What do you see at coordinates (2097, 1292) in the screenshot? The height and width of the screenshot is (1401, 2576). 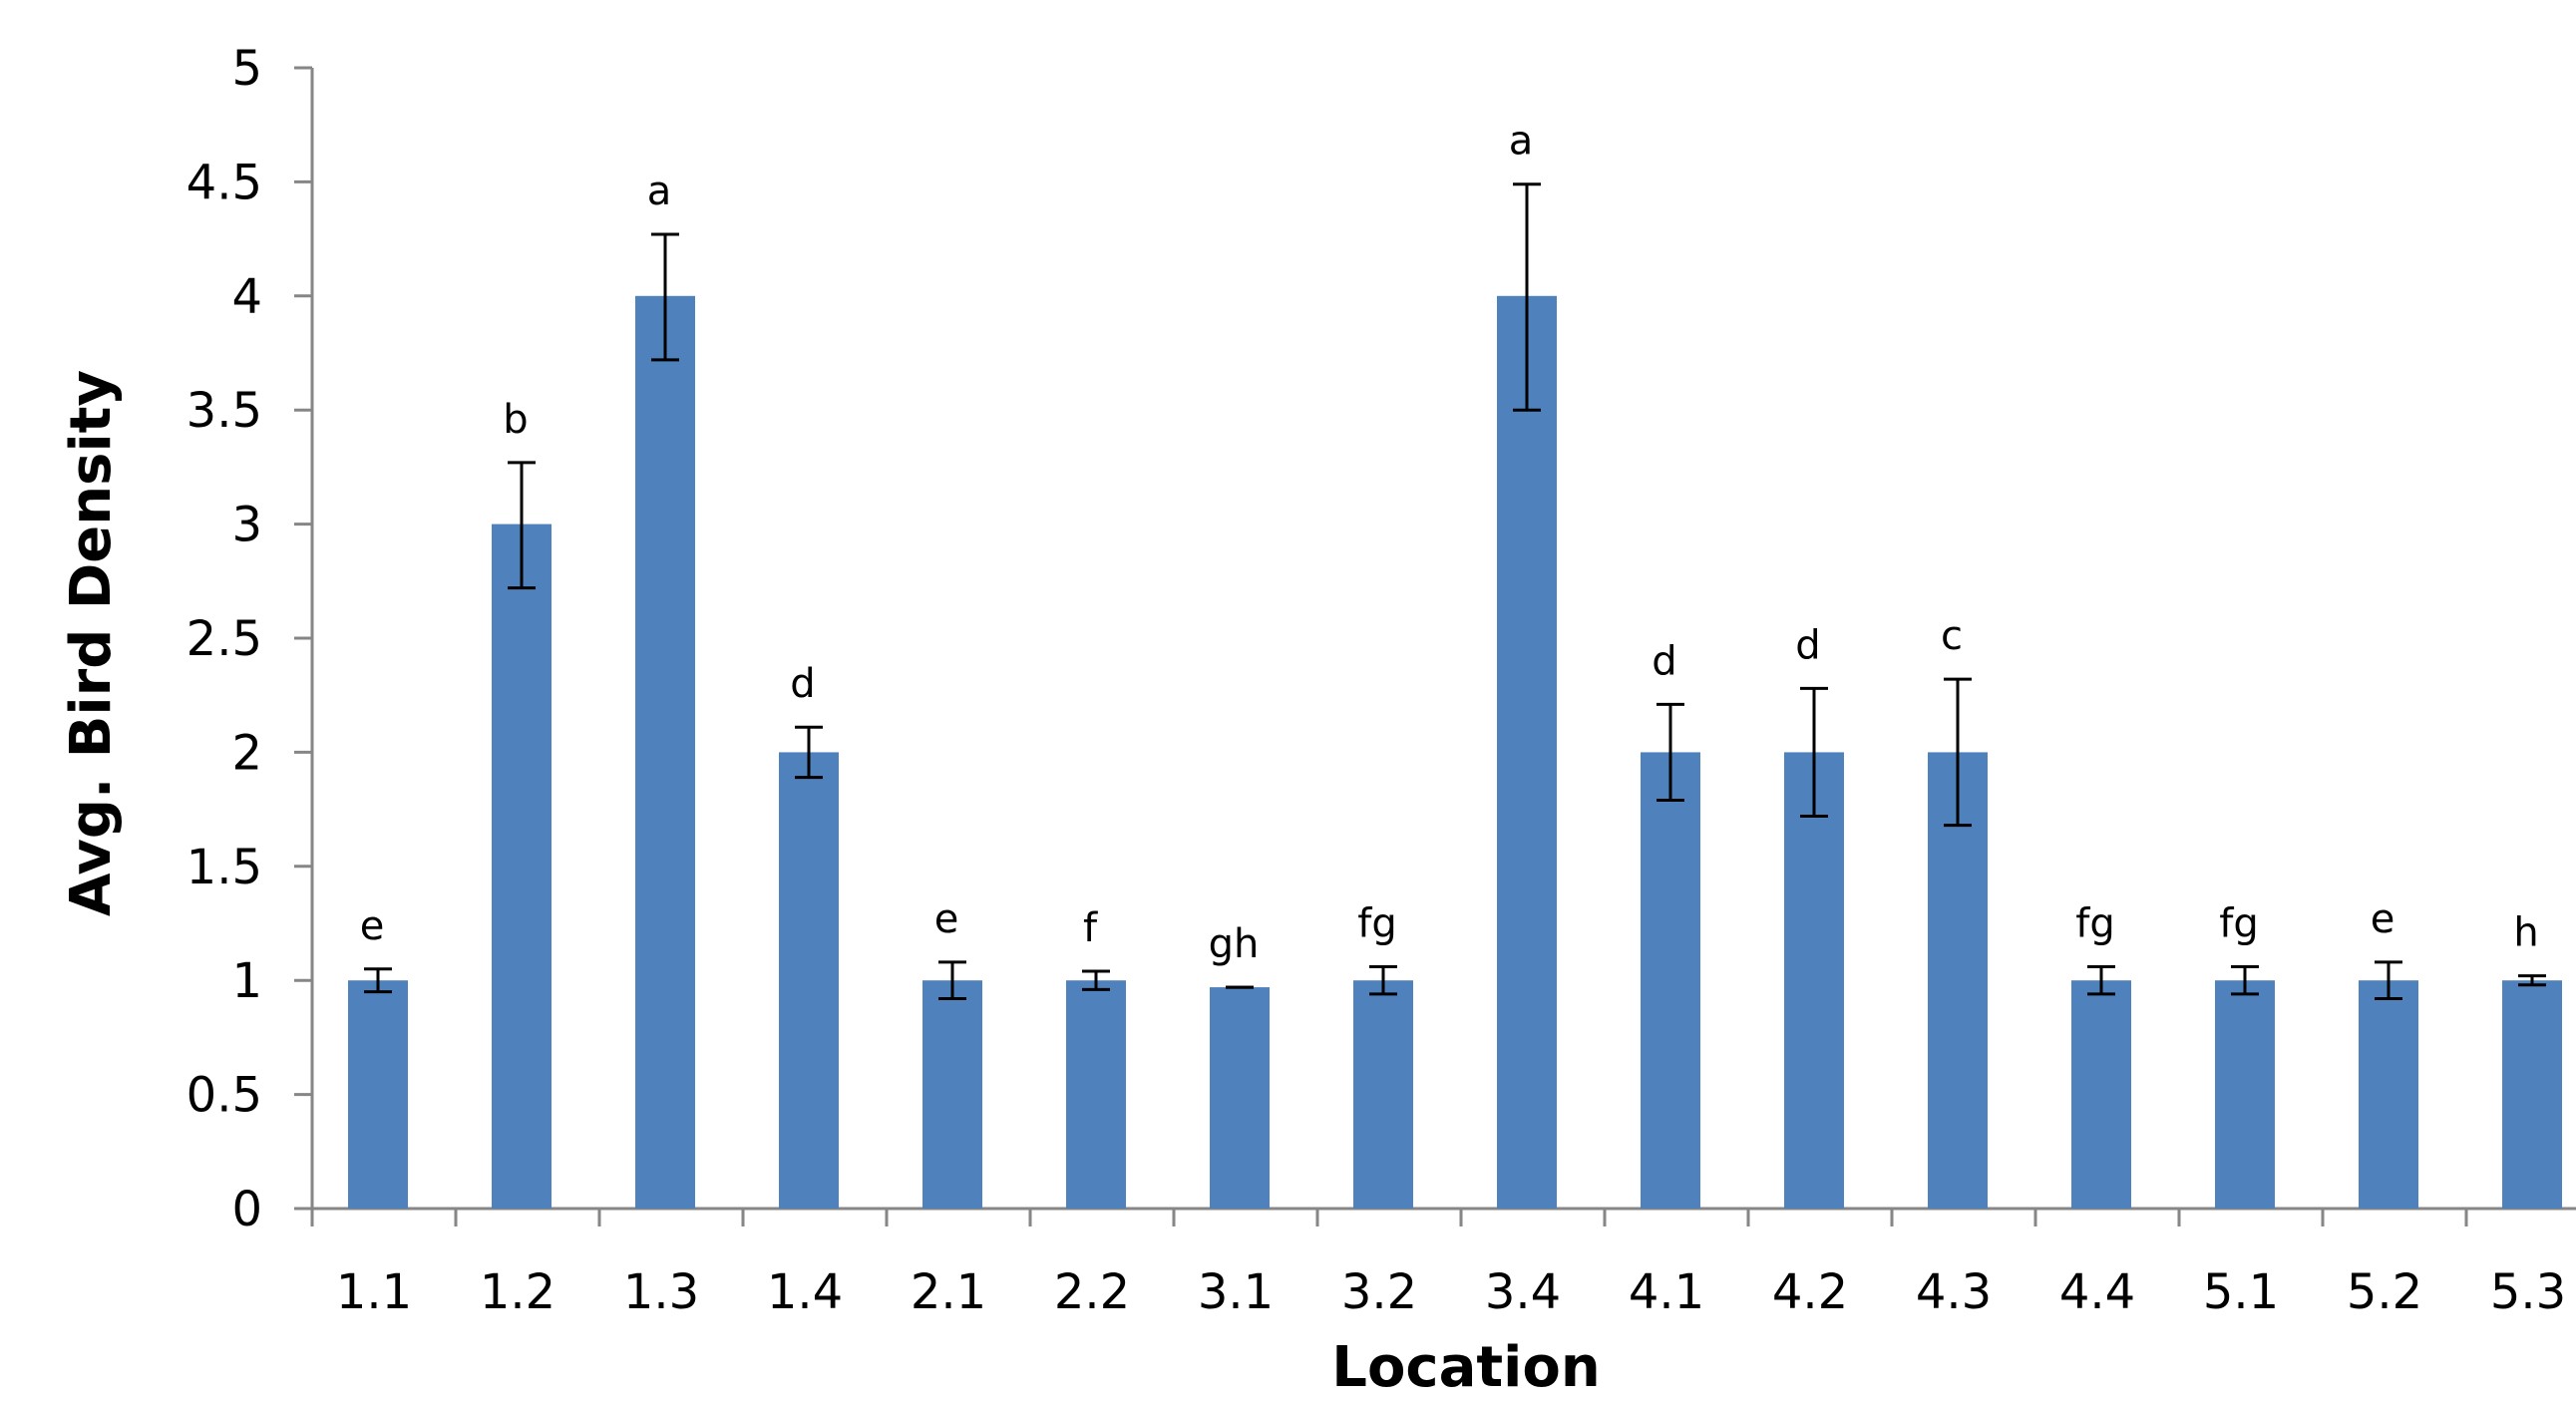 I see `x-tick-label: 4.4` at bounding box center [2097, 1292].